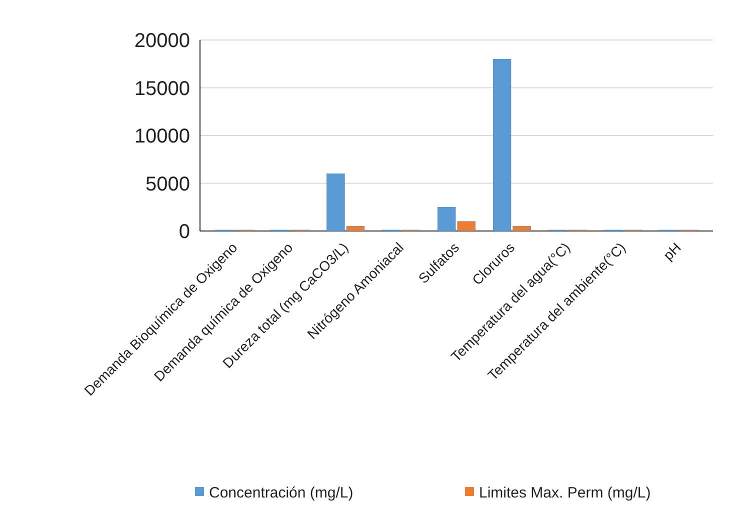  What do you see at coordinates (565, 493) in the screenshot?
I see `legend-label: Limites Max. Perm (mg/L)` at bounding box center [565, 493].